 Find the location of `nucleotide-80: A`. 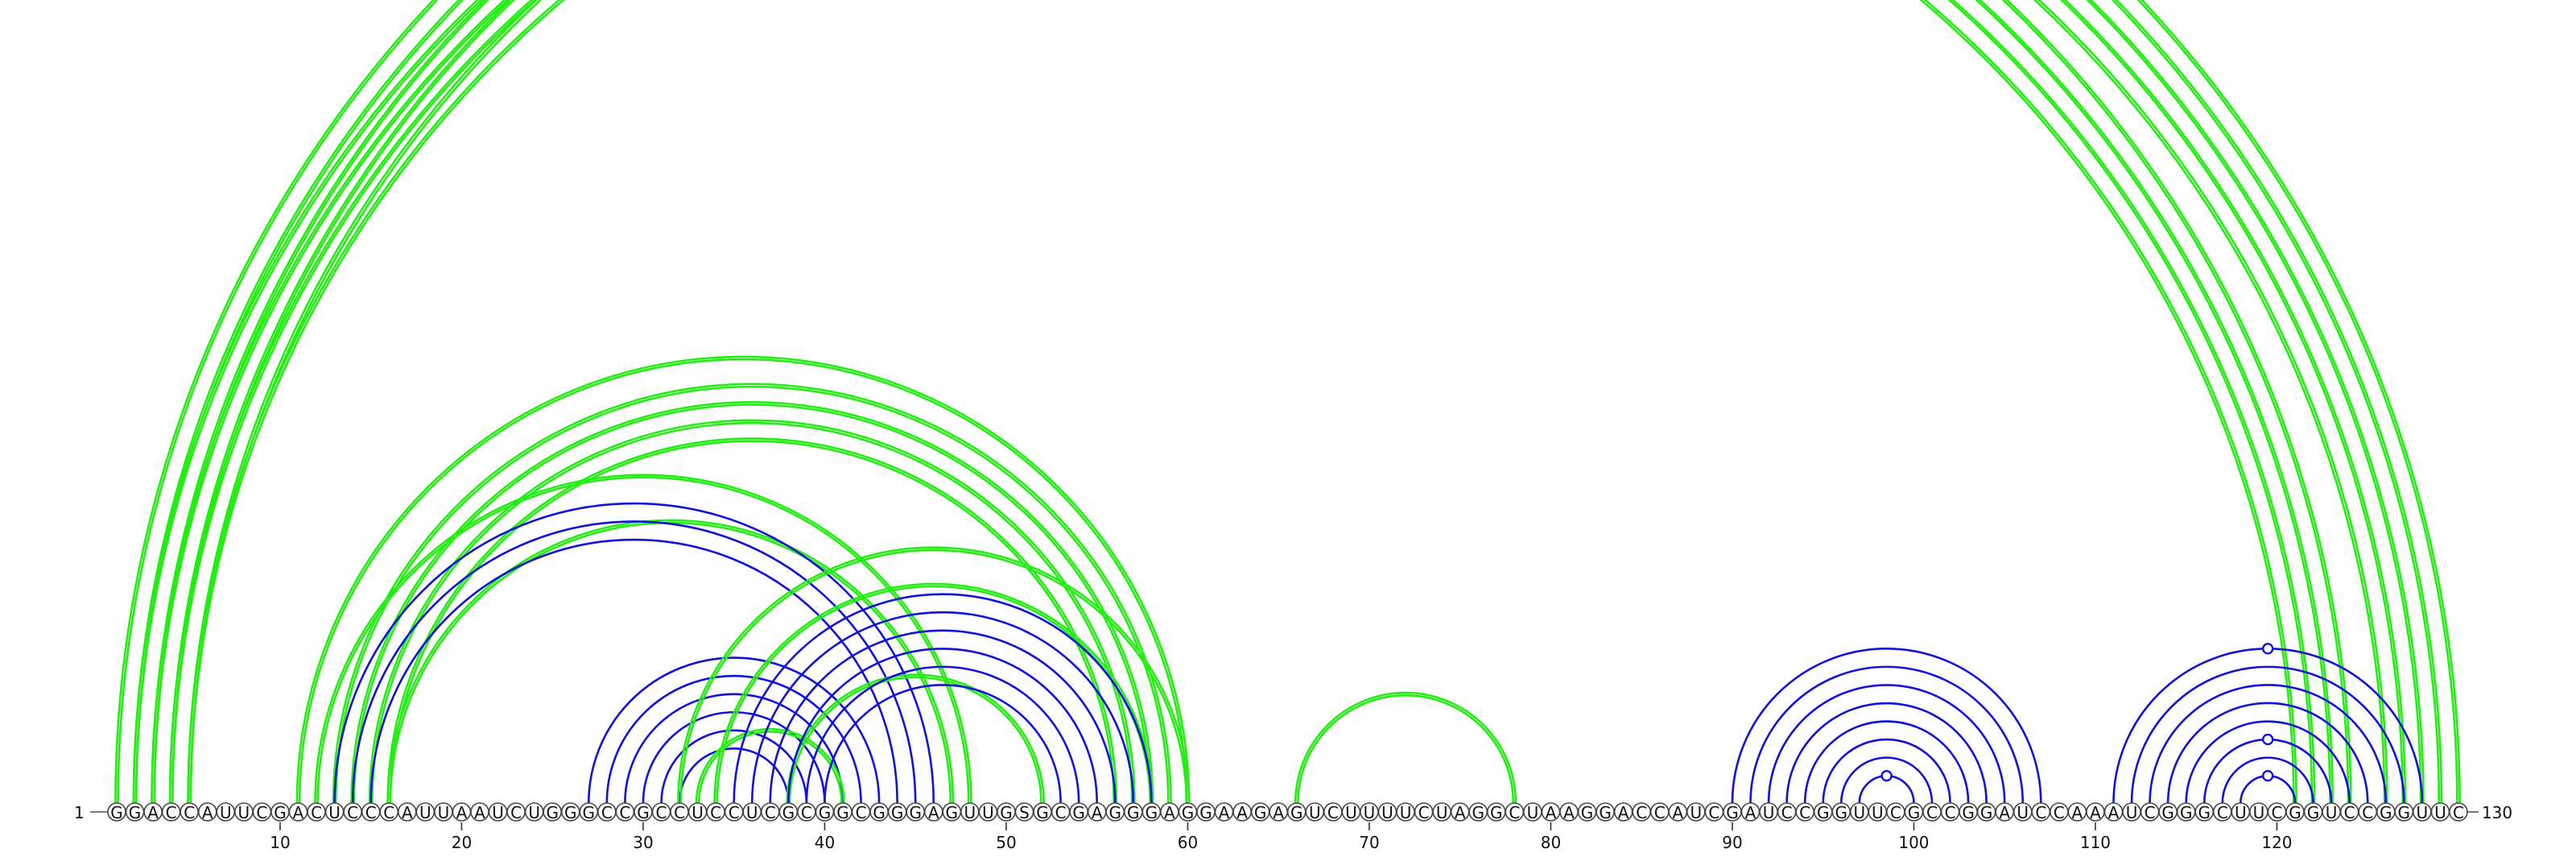

nucleotide-80: A is located at coordinates (1551, 812).